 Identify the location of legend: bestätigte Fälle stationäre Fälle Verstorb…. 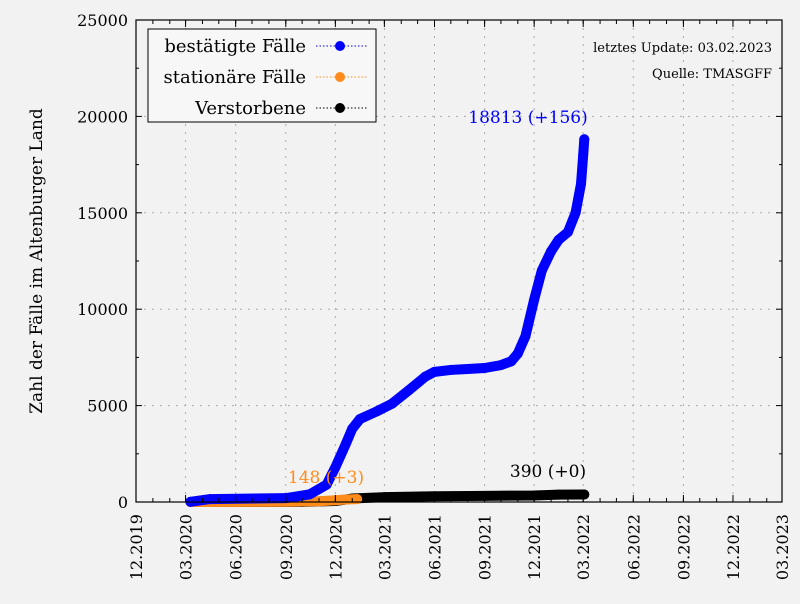
(262, 75).